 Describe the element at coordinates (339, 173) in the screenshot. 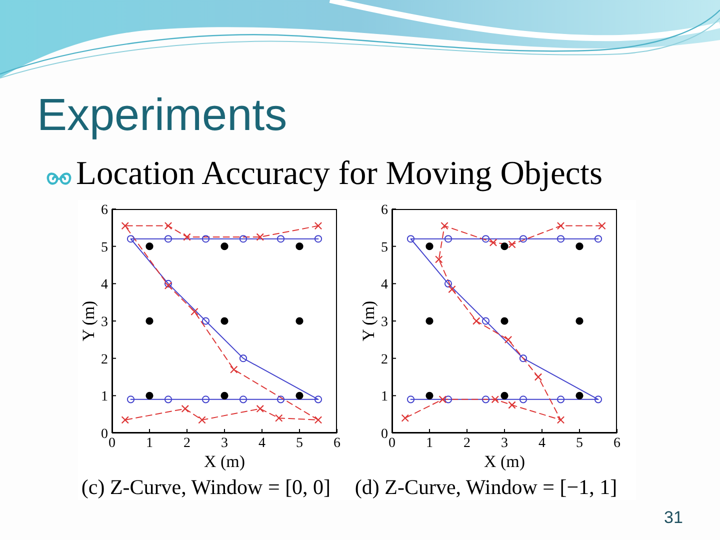

I see `text: Location Accuracy for Moving Objects` at that location.